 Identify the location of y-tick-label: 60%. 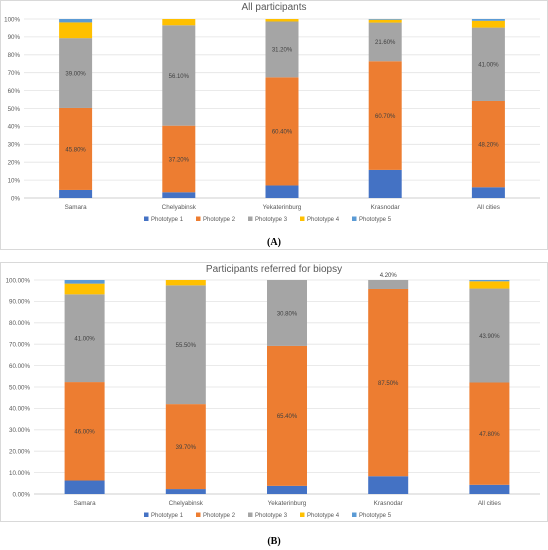
(14, 91).